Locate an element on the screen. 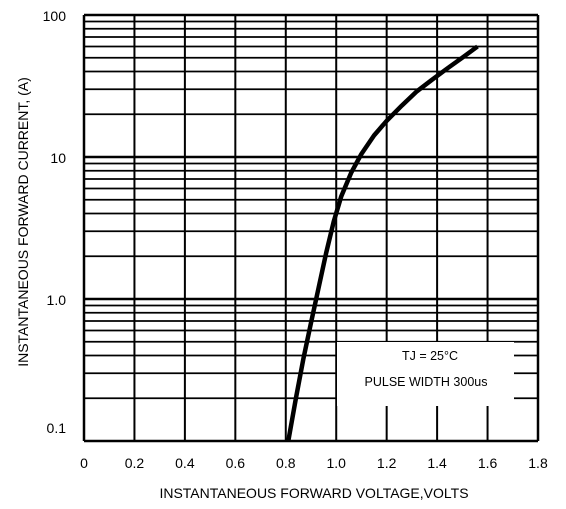 This screenshot has width=566, height=509. y-axis-label: INSTANTANEOUS FORWARD CURRENT, (A) is located at coordinates (23, 222).